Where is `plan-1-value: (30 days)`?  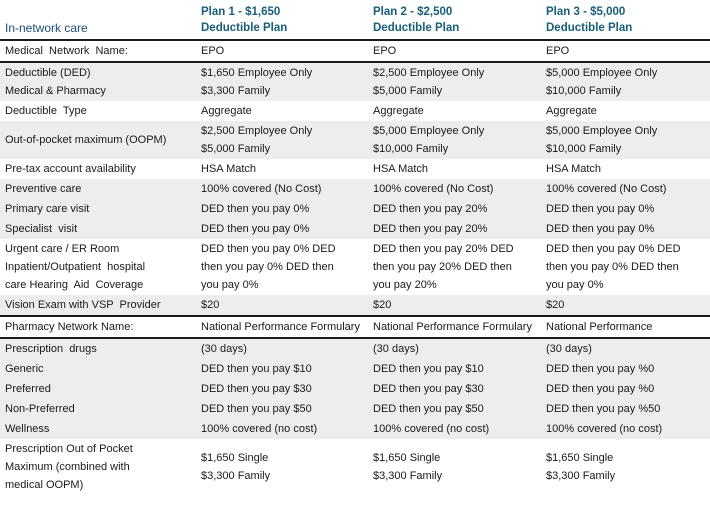
plan-1-value: (30 days) is located at coordinates (282, 349).